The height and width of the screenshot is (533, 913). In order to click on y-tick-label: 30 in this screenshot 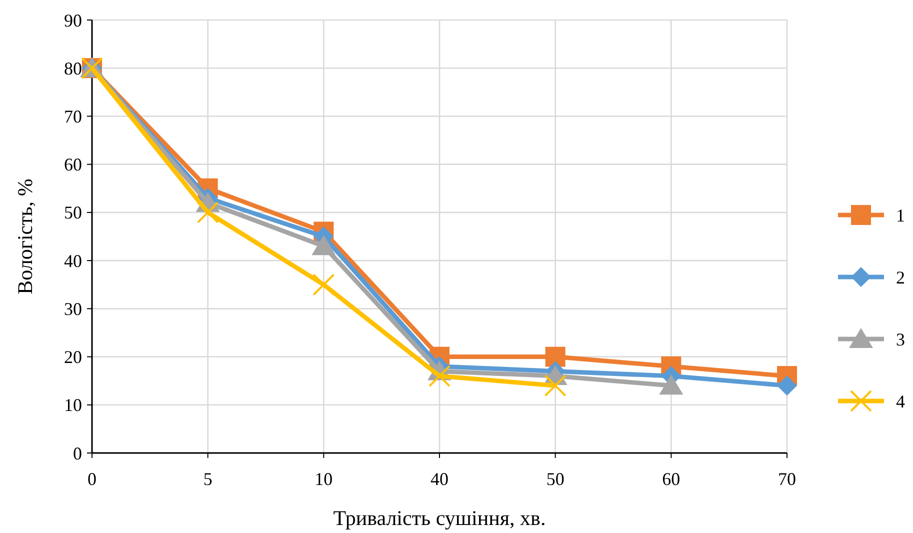, I will do `click(73, 308)`.